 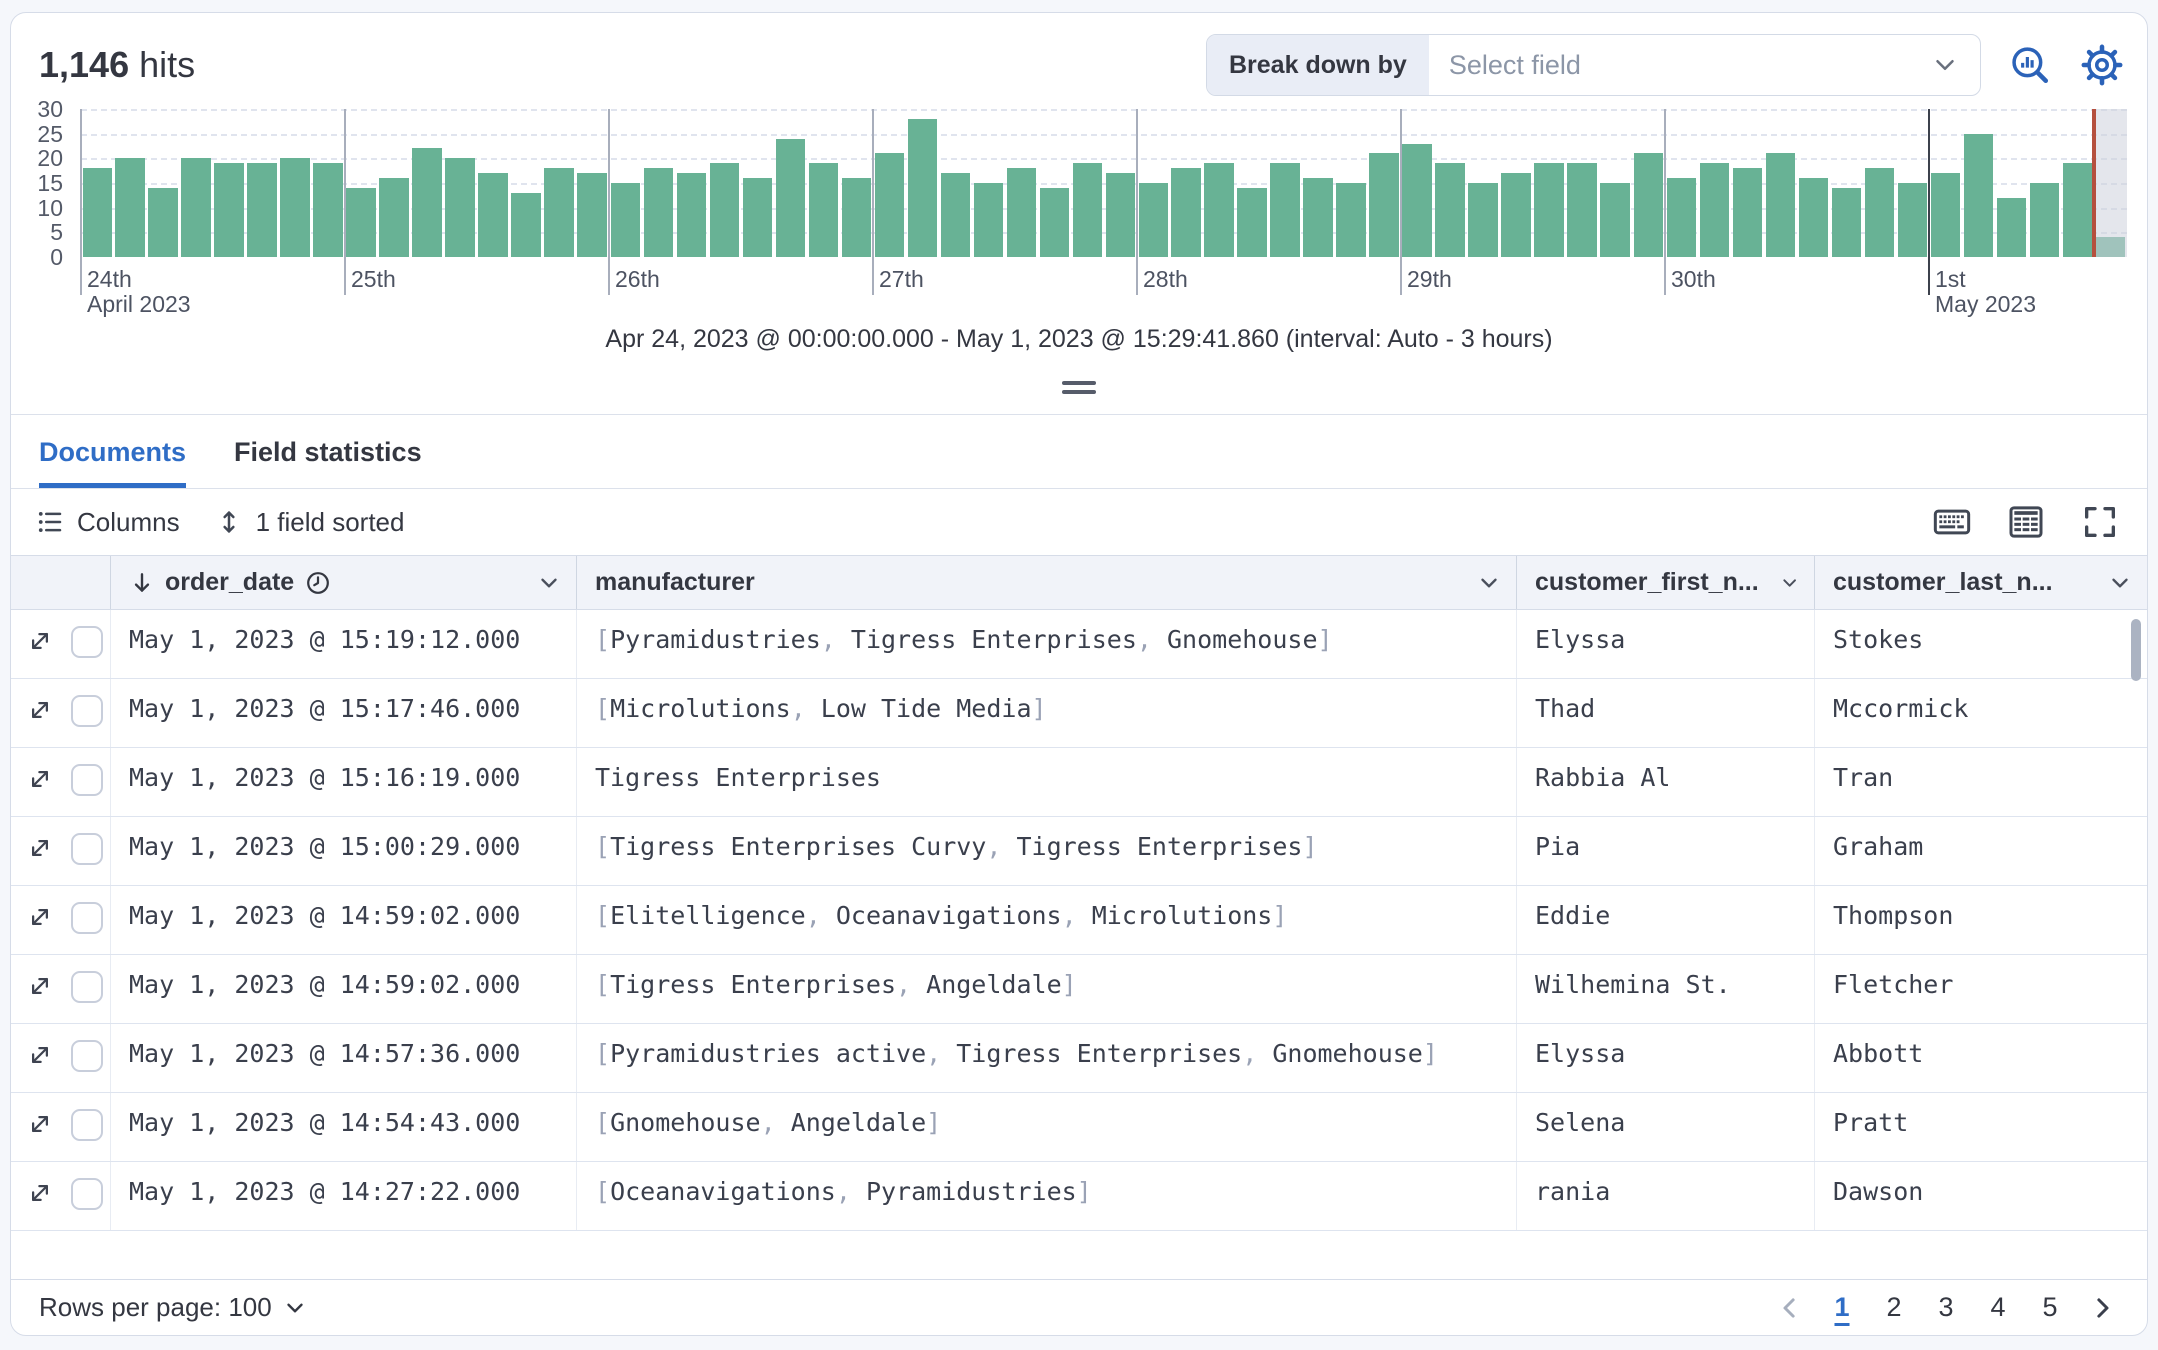 I want to click on x-axis-tick-label: 29th, so click(x=1429, y=279).